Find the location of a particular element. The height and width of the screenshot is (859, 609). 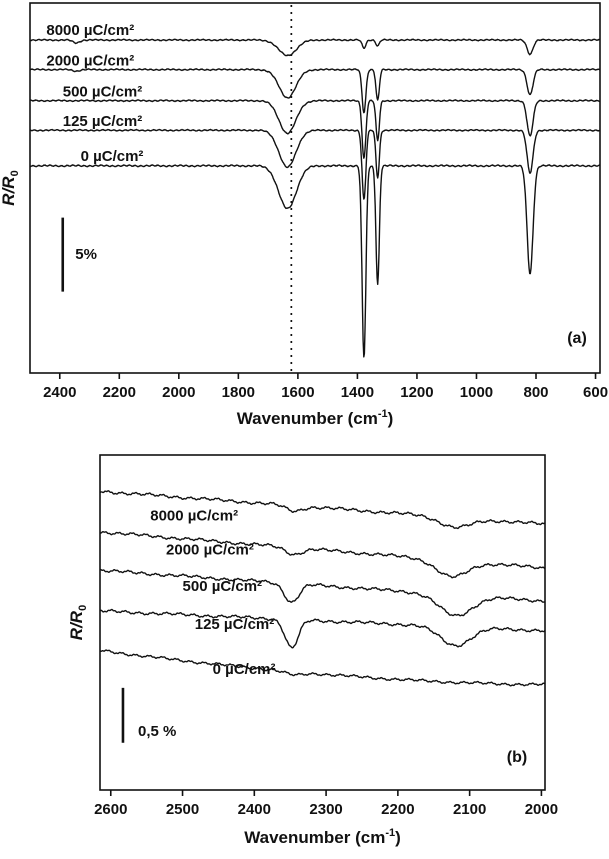

x-tick-label: 1200 is located at coordinates (416, 392).